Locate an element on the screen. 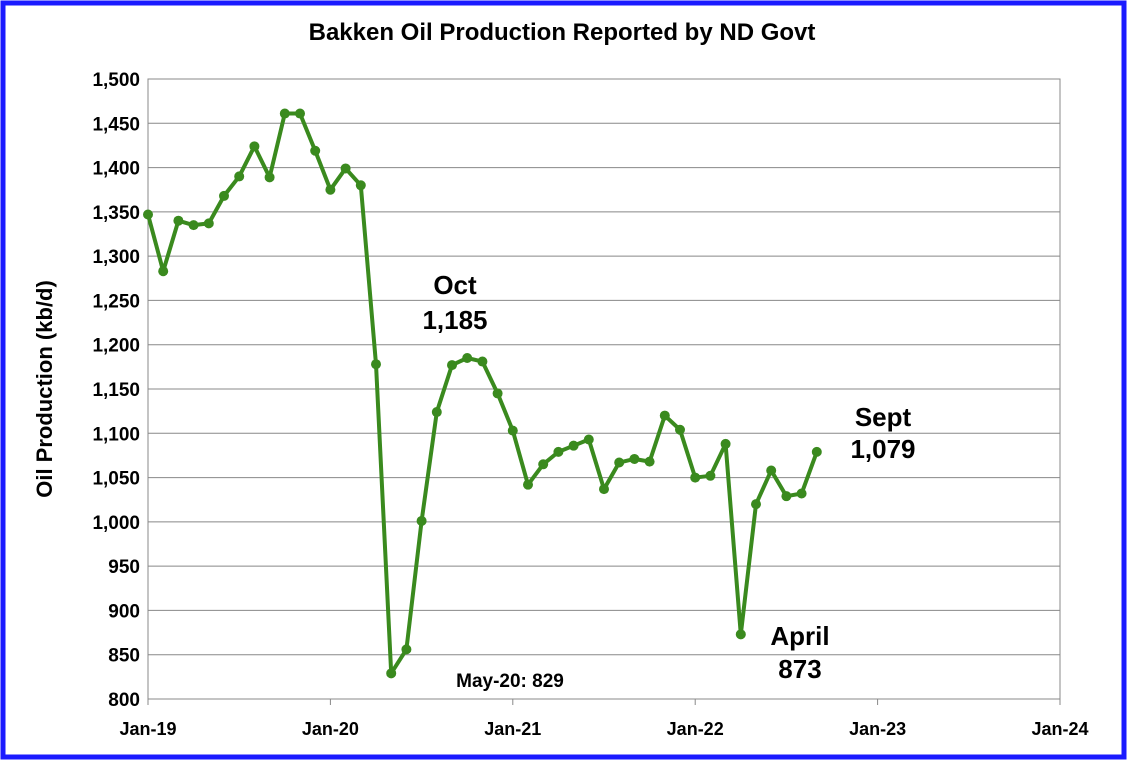 The height and width of the screenshot is (767, 1128). y-tick-label: 900 is located at coordinates (124, 611).